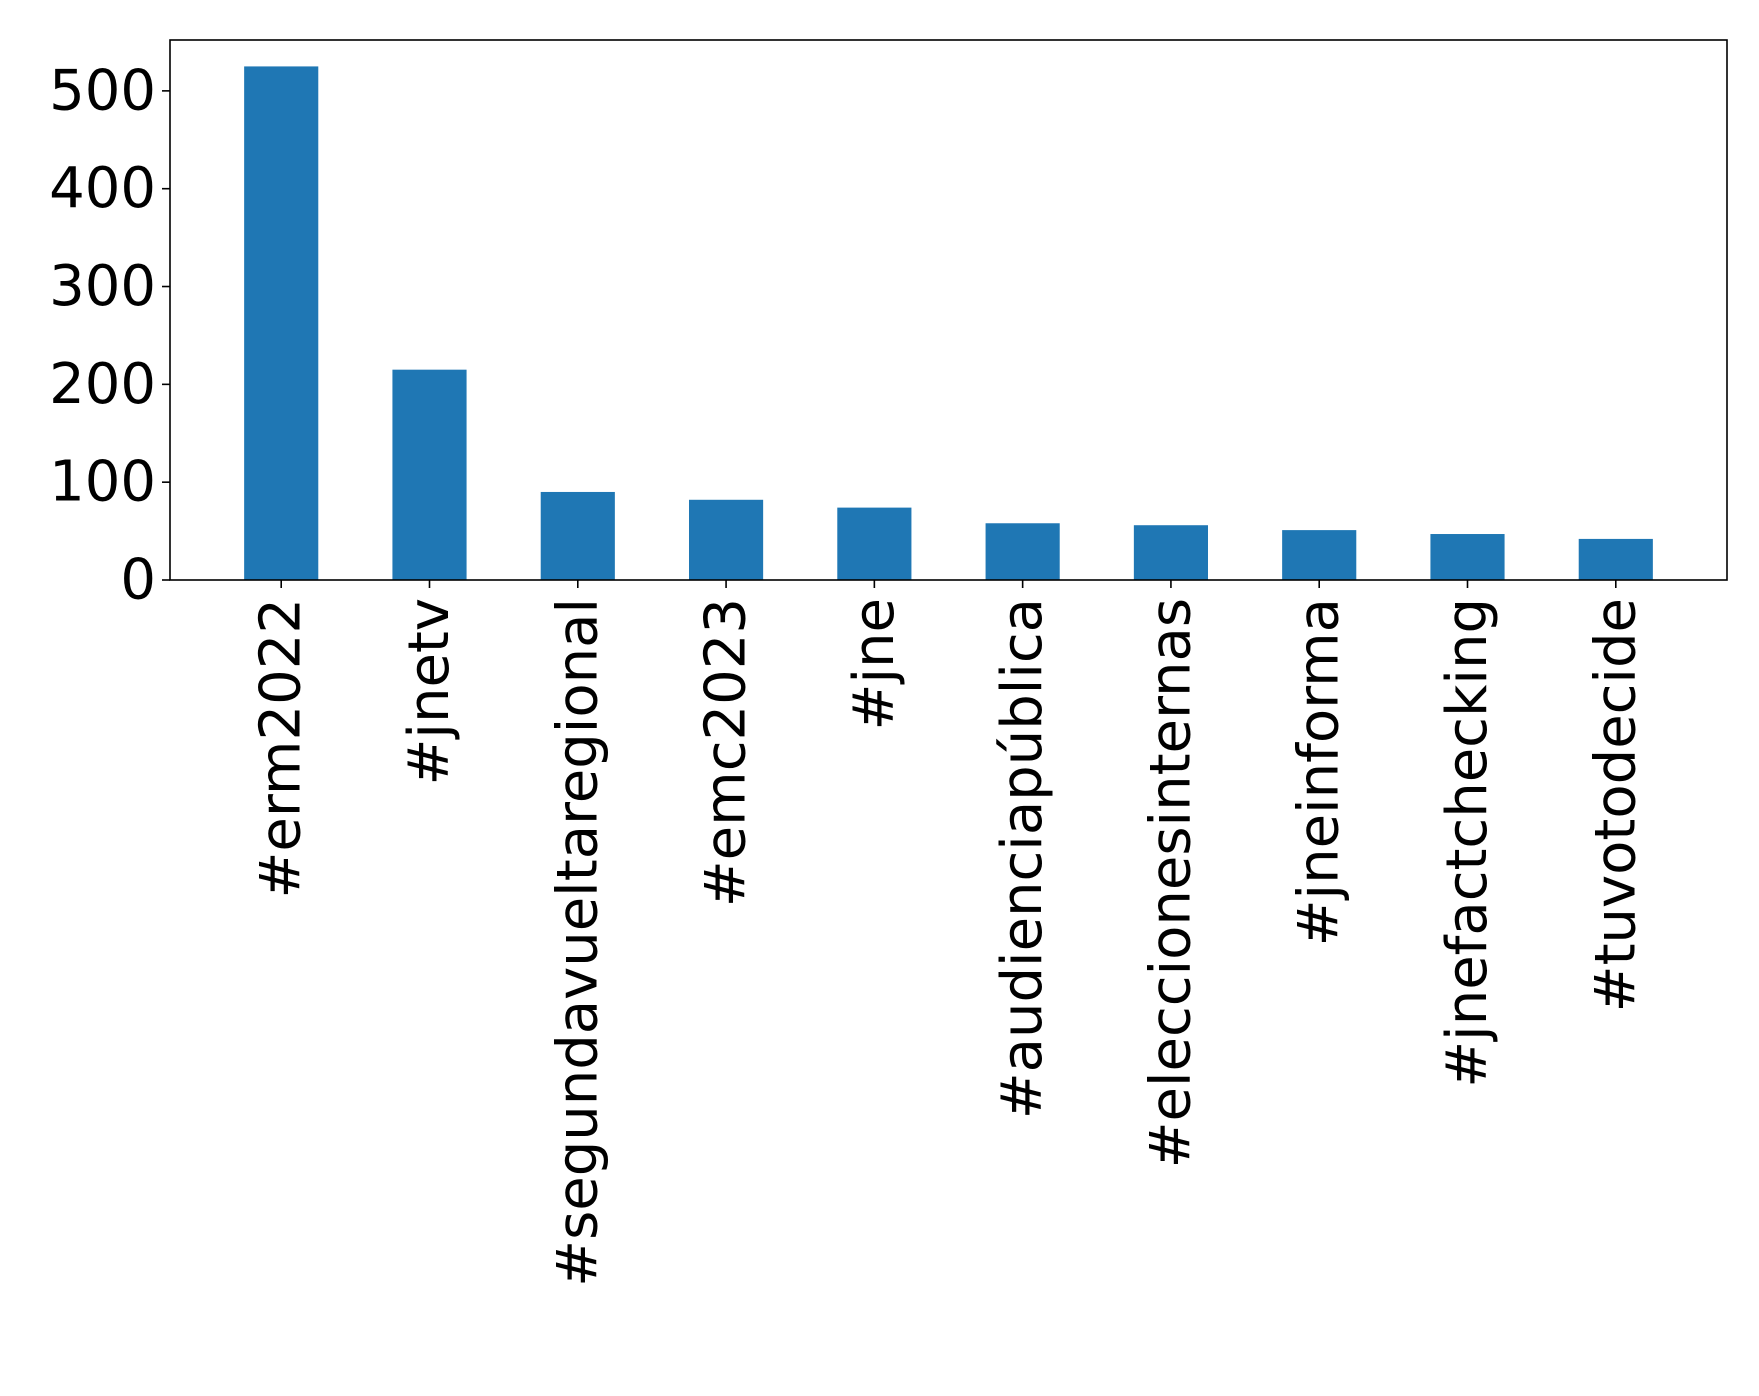 The height and width of the screenshot is (1396, 1759). What do you see at coordinates (1170, 883) in the screenshot?
I see `x-tick-label: #eleccionesinternas` at bounding box center [1170, 883].